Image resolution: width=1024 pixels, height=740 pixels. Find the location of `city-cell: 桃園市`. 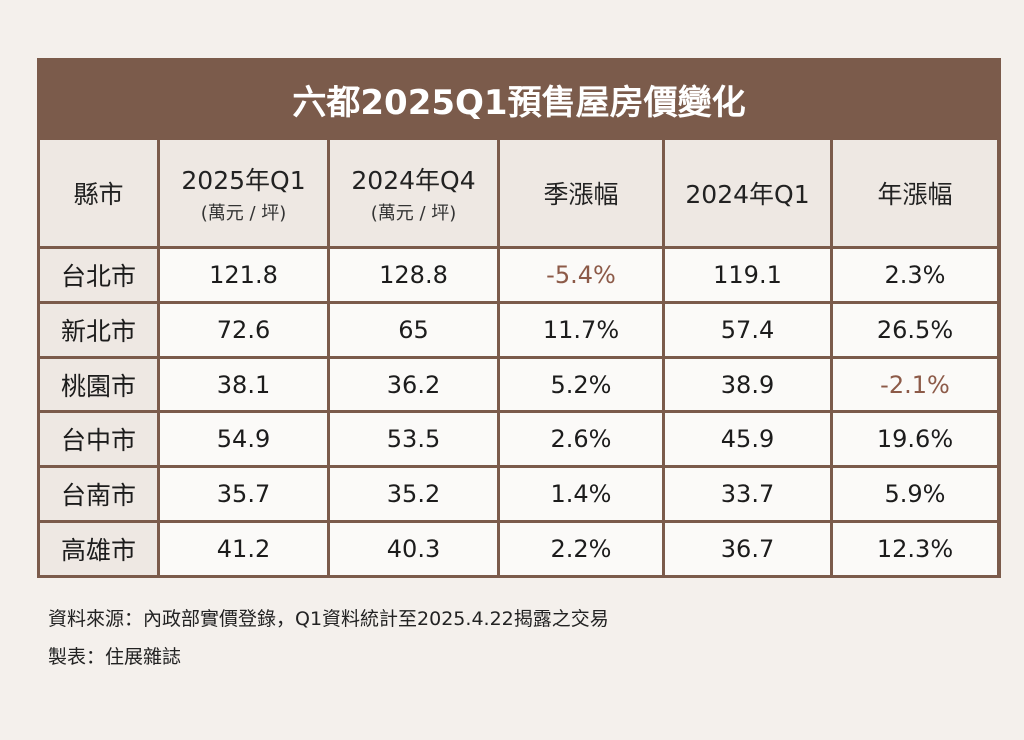

city-cell: 桃園市 is located at coordinates (98, 384).